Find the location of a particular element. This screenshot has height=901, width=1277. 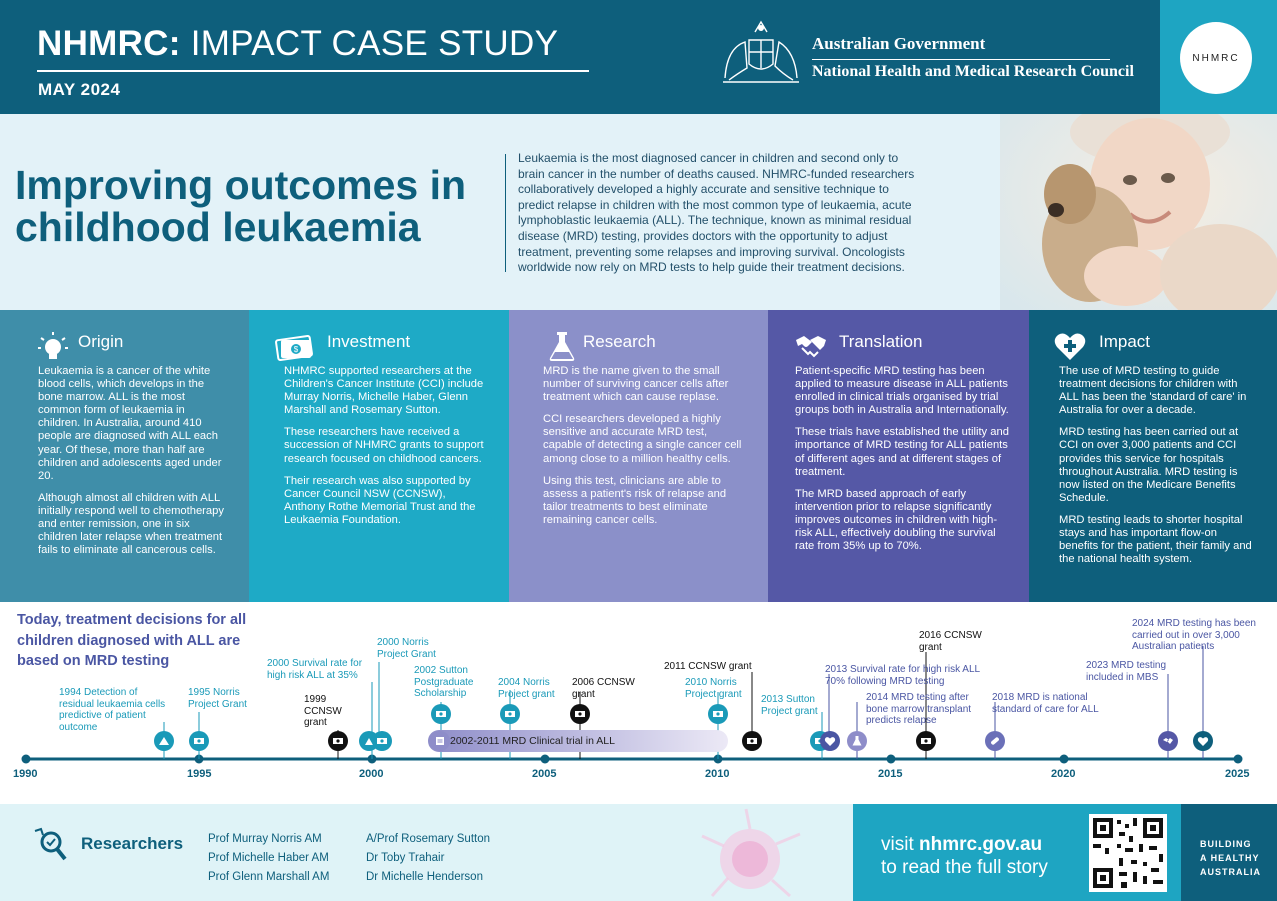

money-icon: $ is located at coordinates (294, 348).